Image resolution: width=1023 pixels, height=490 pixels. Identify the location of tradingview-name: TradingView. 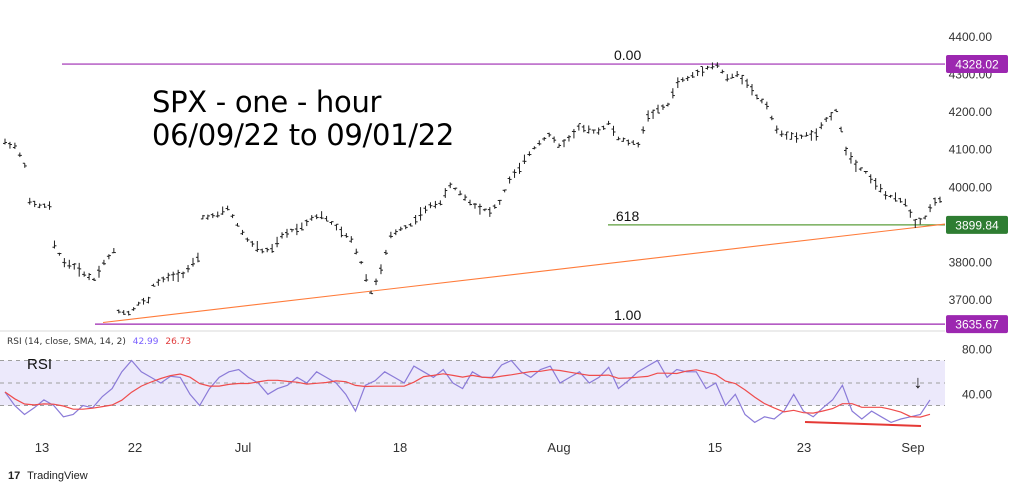
(57, 476).